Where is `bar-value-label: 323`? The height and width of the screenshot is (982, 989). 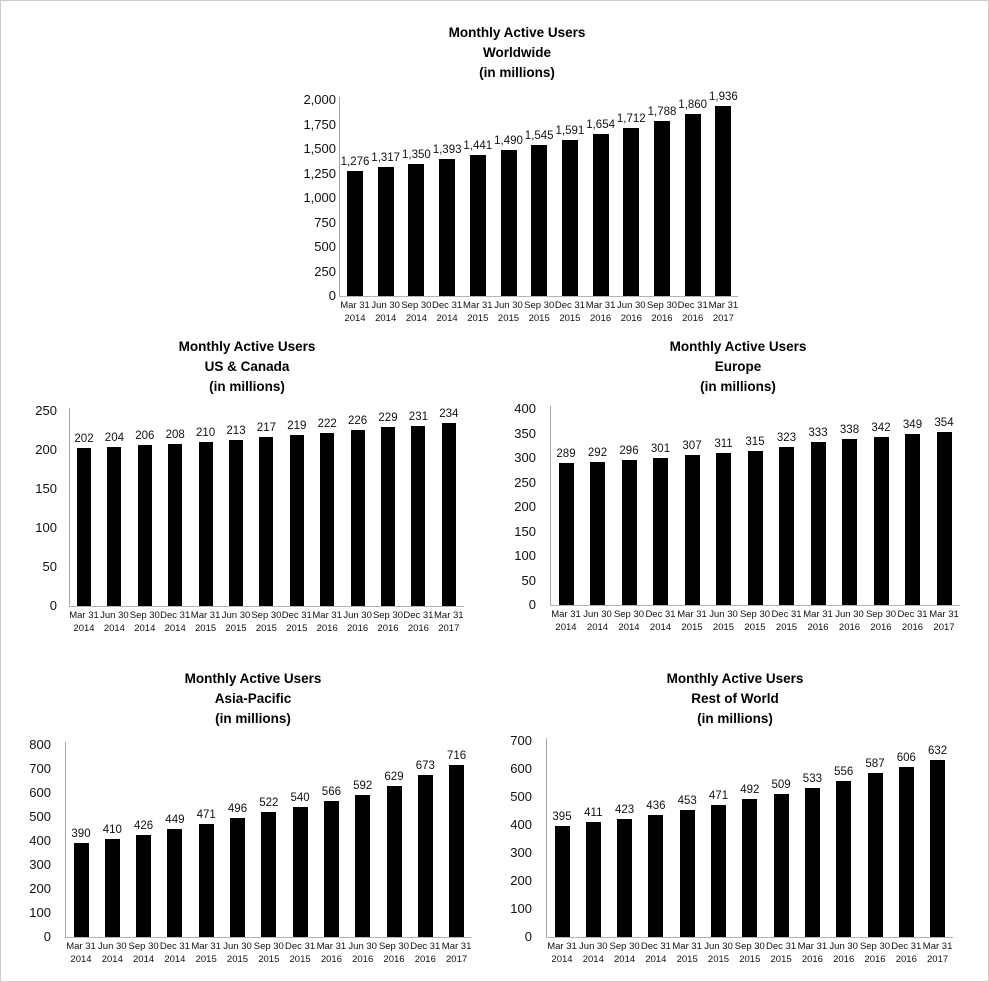 bar-value-label: 323 is located at coordinates (786, 438).